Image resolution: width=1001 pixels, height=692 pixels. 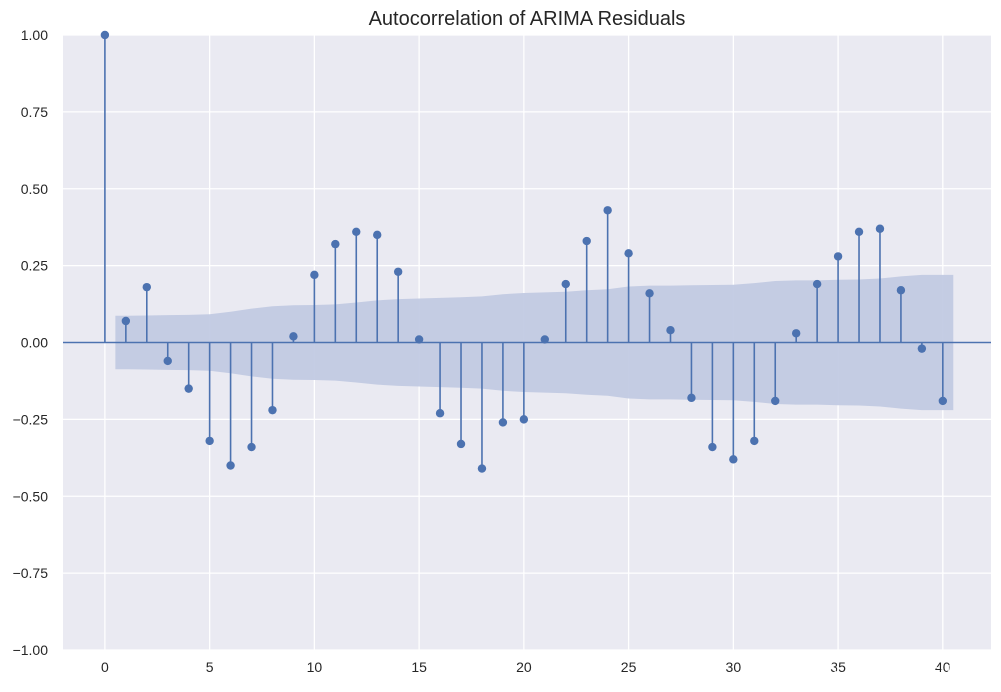 I want to click on y-tick-labels: 1.00 0.75 0.50 0.25 0.00 −0.25 −0.50 −0.75 −1.00, so click(x=31, y=342).